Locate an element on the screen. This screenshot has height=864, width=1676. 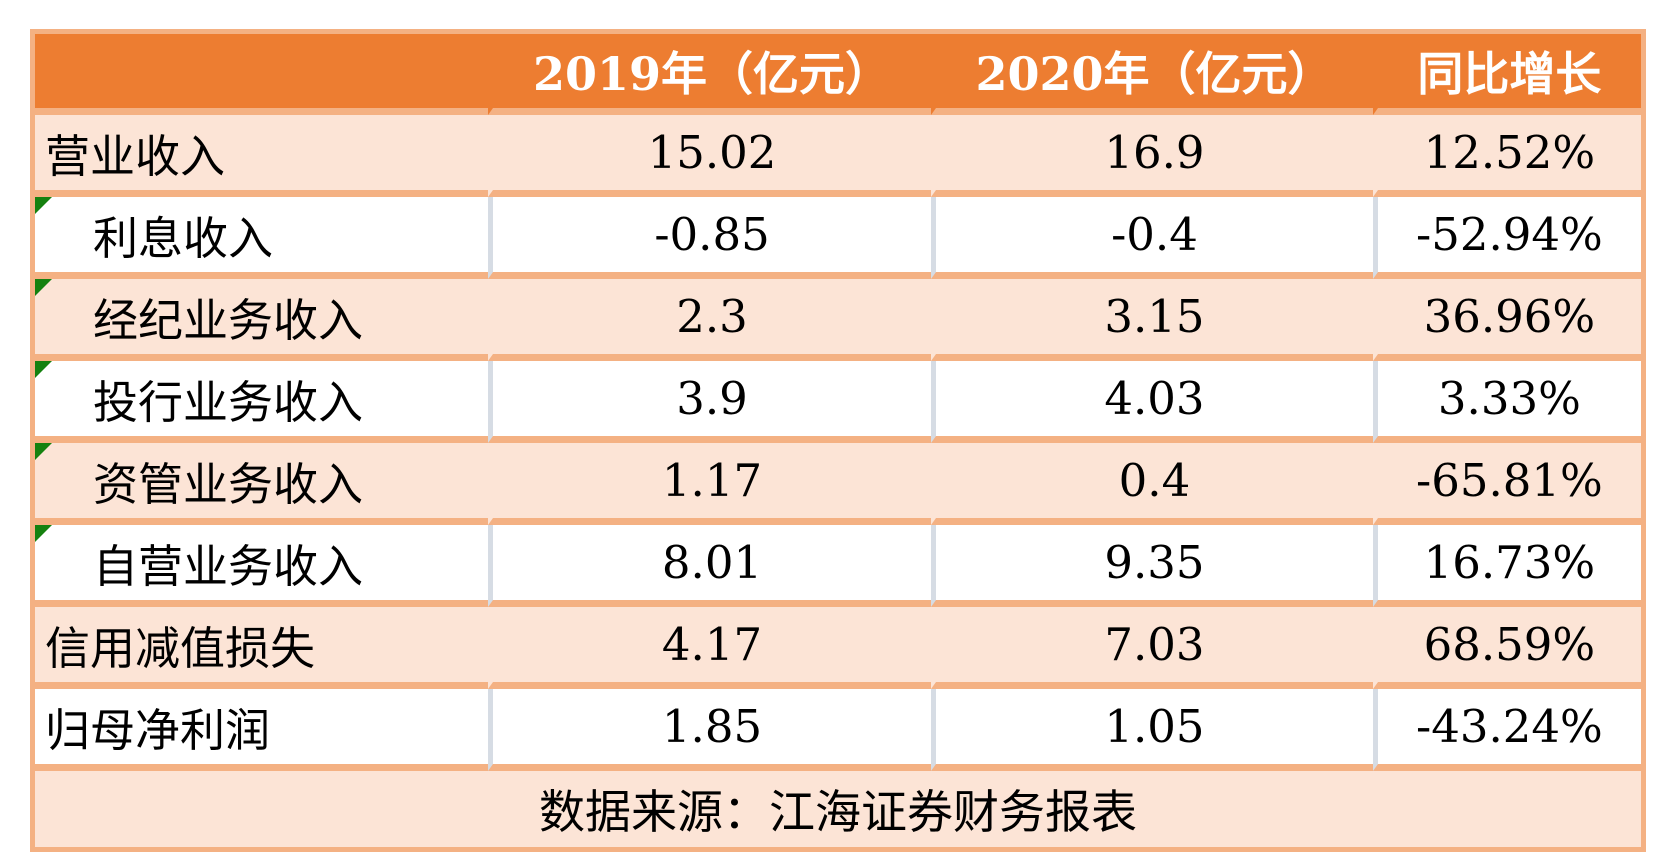
table-row: 资管业务收入 1.17 0.4 -65.81% is located at coordinates (838, 484).